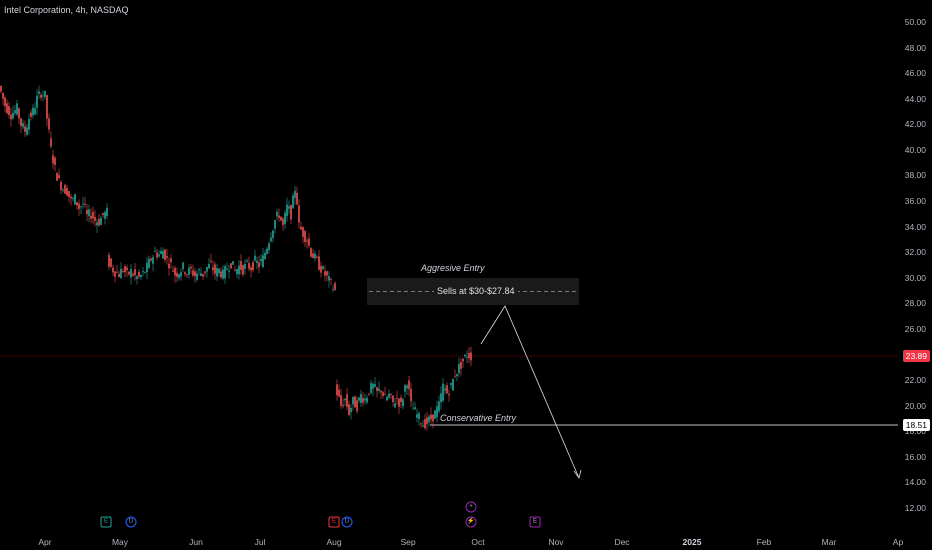 This screenshot has height=550, width=932. What do you see at coordinates (622, 542) in the screenshot?
I see `x-tick-label: Dec` at bounding box center [622, 542].